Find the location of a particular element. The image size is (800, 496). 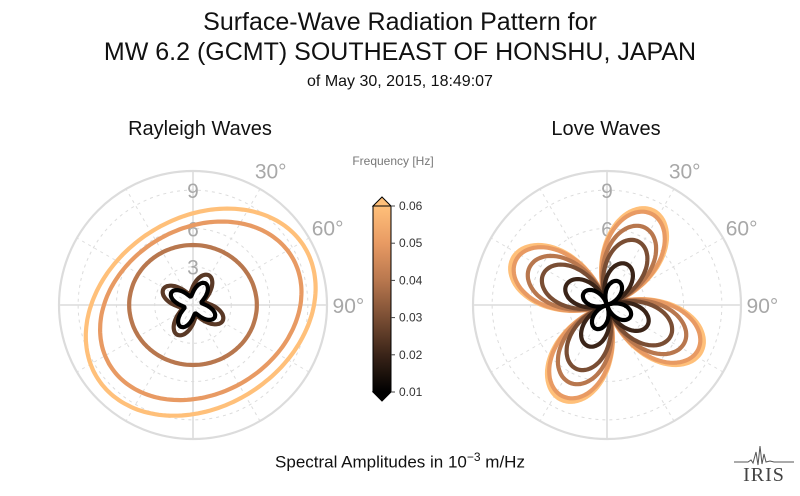

rayleigh-pattern-0.04 is located at coordinates (193, 305).